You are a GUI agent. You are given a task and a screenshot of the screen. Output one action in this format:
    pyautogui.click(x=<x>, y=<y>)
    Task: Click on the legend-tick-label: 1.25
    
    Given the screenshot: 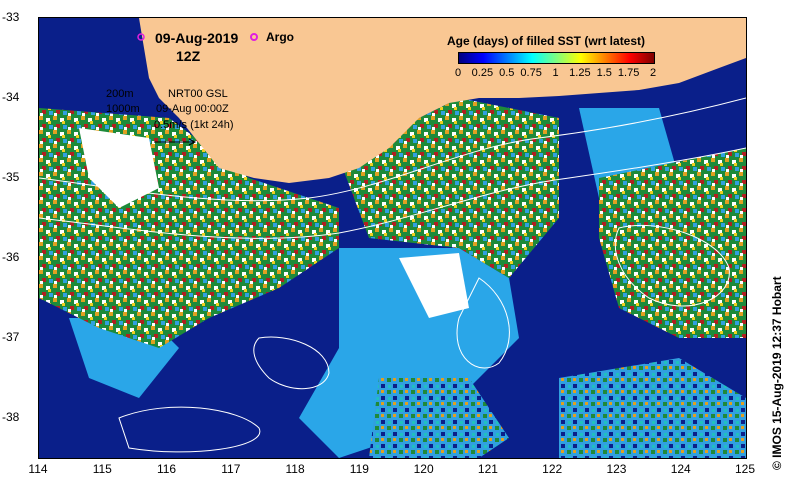 What is the action you would take?
    pyautogui.click(x=580, y=73)
    